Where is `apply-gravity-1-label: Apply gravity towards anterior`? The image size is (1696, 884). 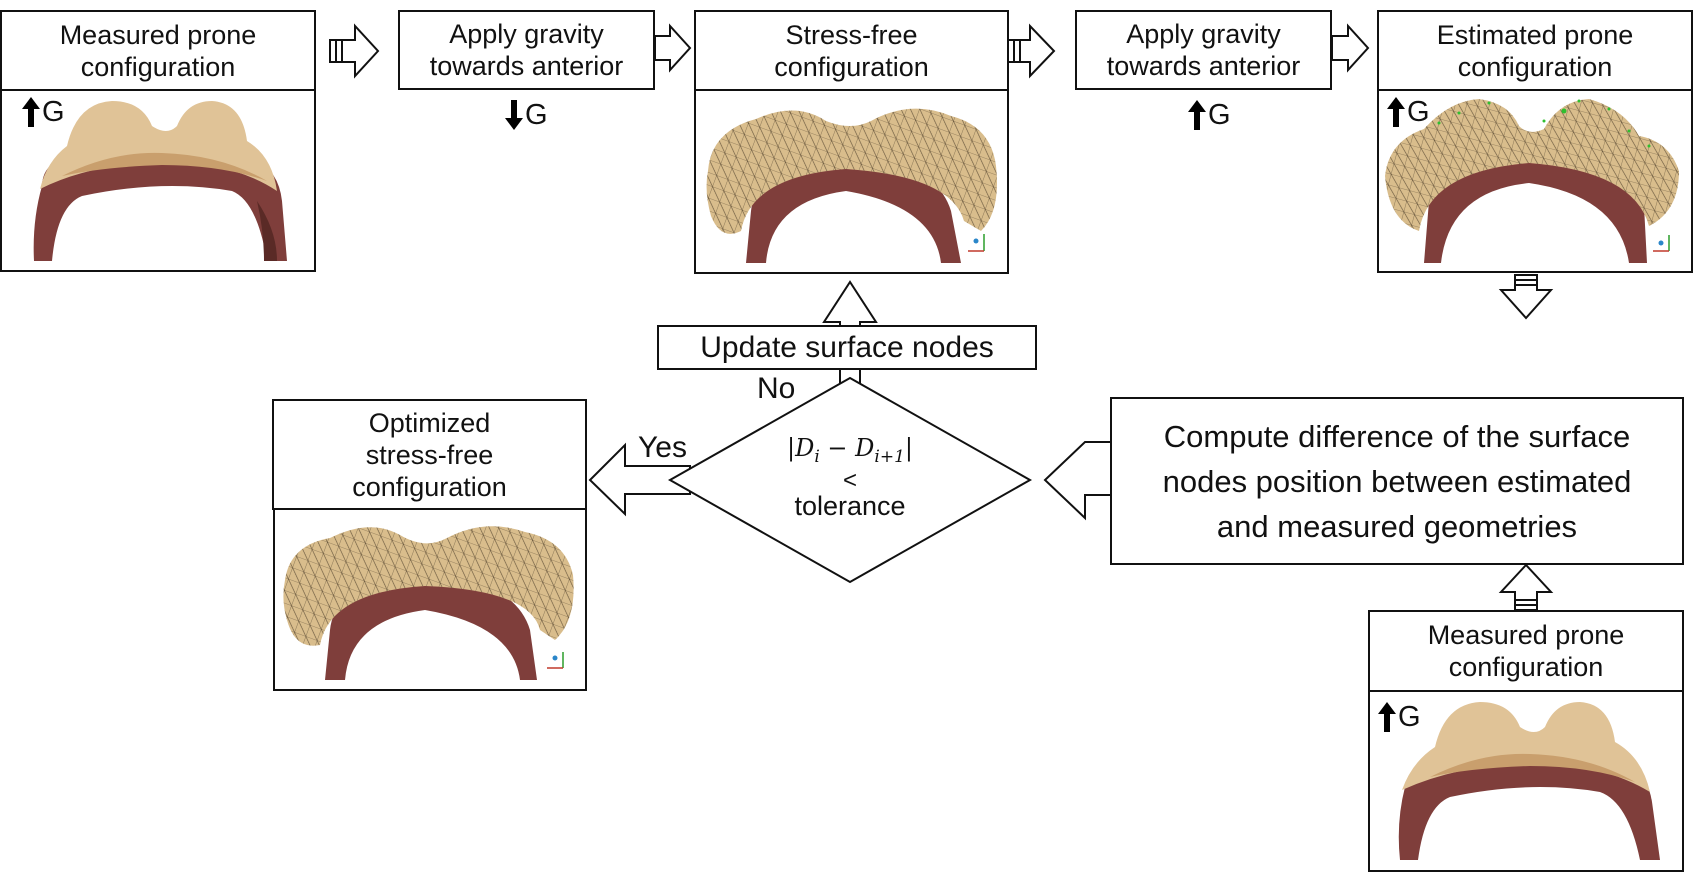 apply-gravity-1-label: Apply gravity towards anterior is located at coordinates (526, 50).